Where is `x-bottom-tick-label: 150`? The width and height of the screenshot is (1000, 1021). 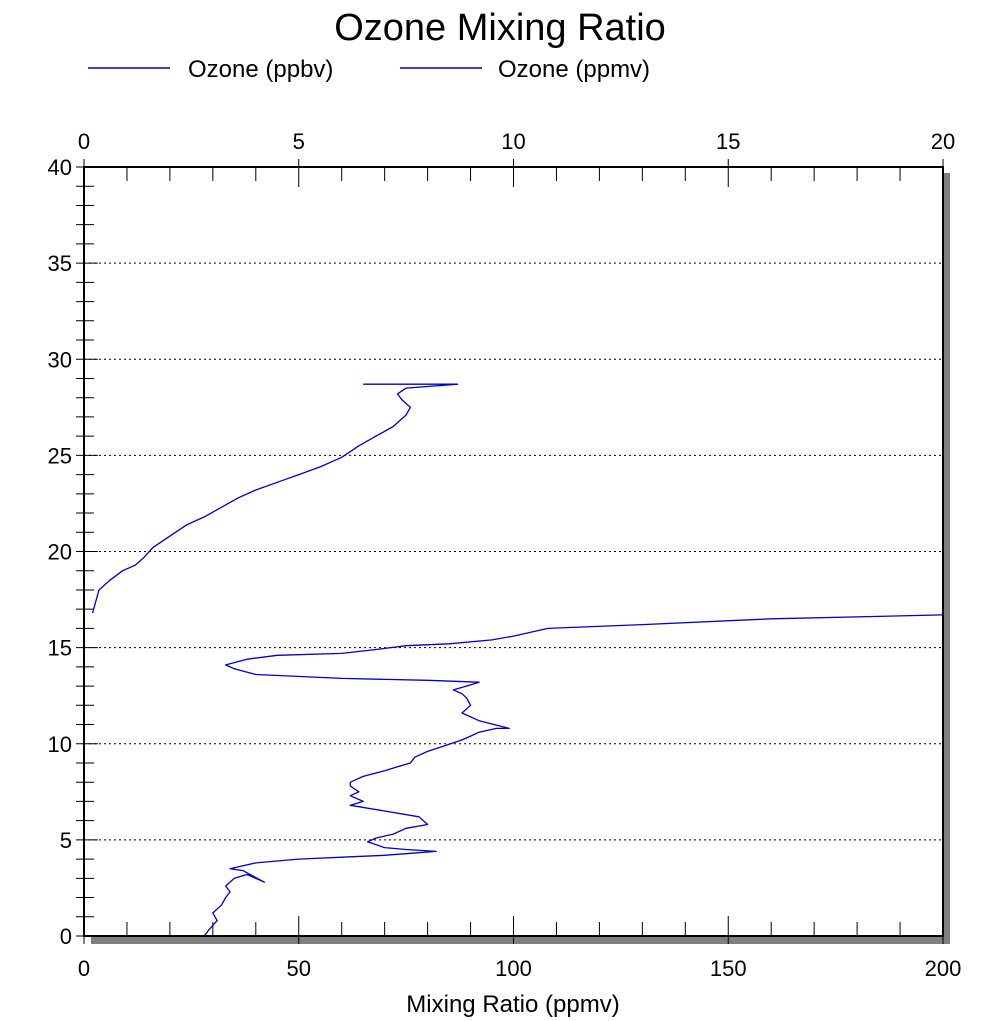
x-bottom-tick-label: 150 is located at coordinates (728, 968).